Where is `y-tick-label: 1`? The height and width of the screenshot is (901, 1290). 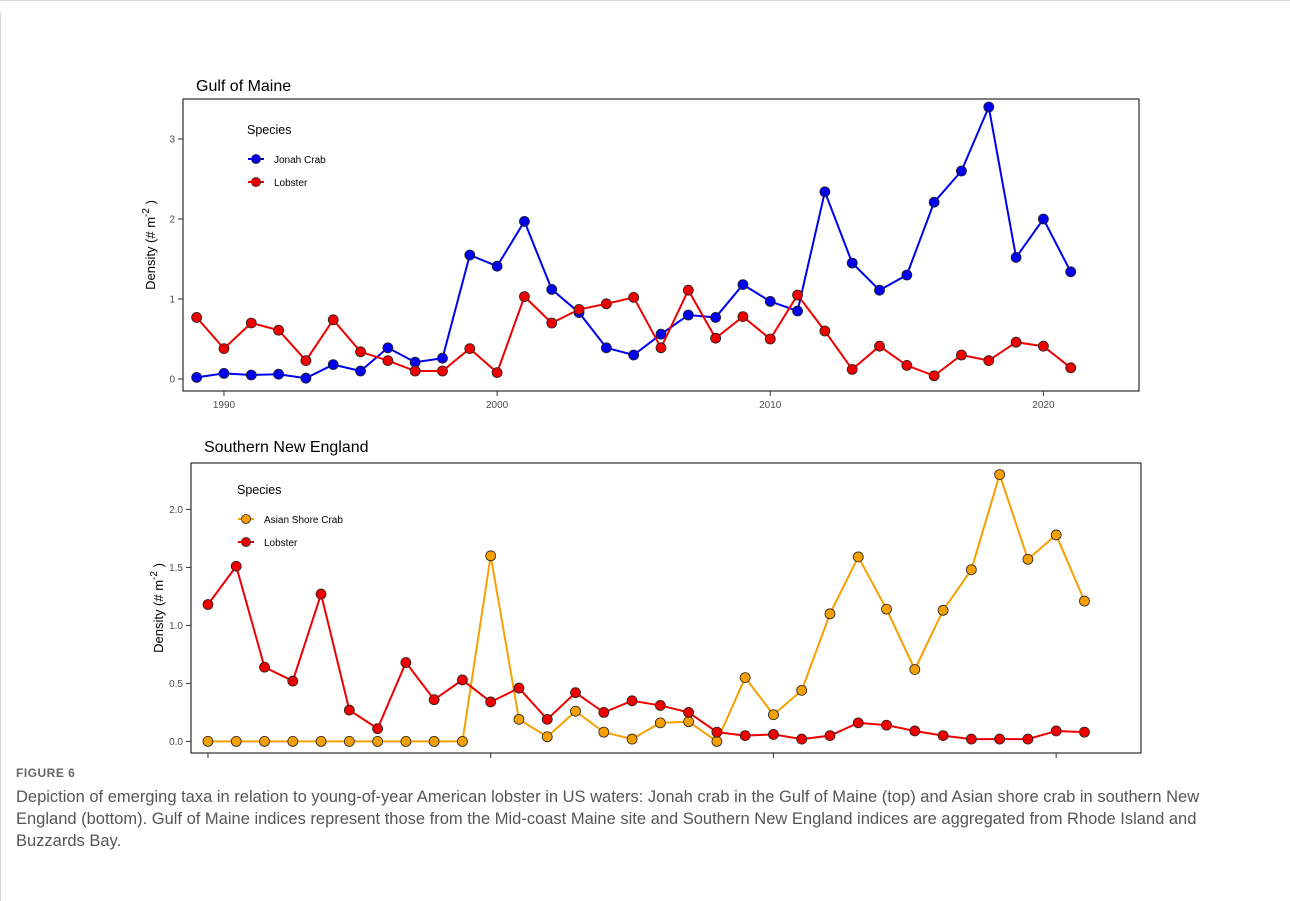 y-tick-label: 1 is located at coordinates (172, 300).